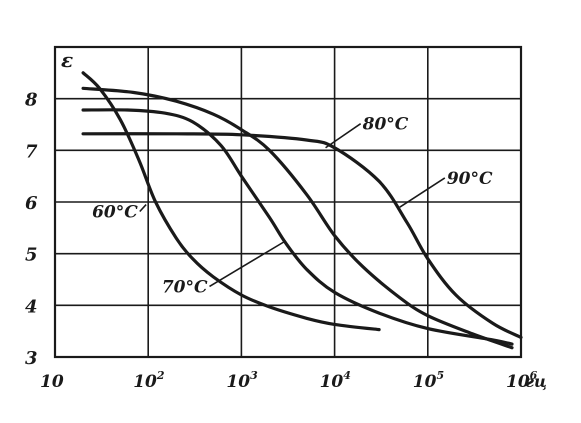 This screenshot has height=423, width=581. What do you see at coordinates (31, 306) in the screenshot?
I see `y-tick-label: 4` at bounding box center [31, 306].